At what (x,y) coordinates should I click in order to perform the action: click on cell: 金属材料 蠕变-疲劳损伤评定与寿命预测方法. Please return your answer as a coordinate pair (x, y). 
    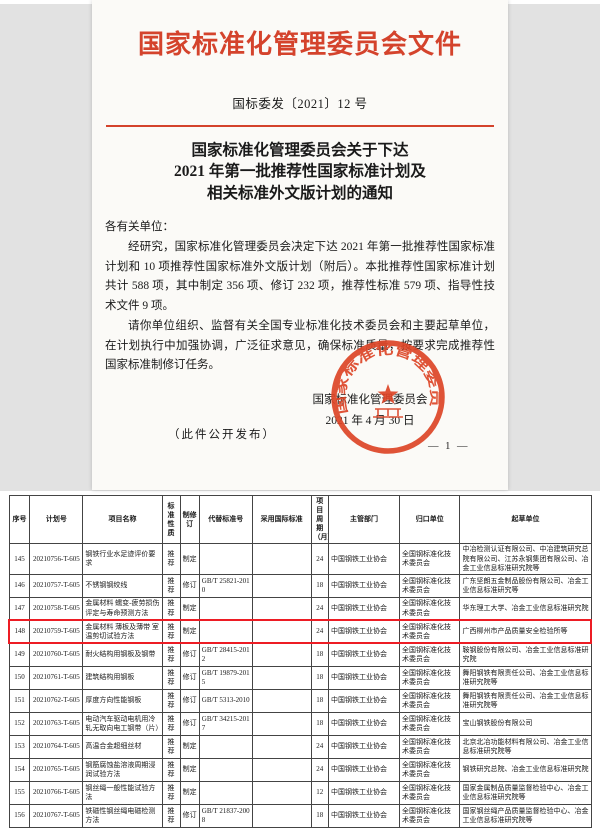
    Looking at the image, I should click on (122, 608).